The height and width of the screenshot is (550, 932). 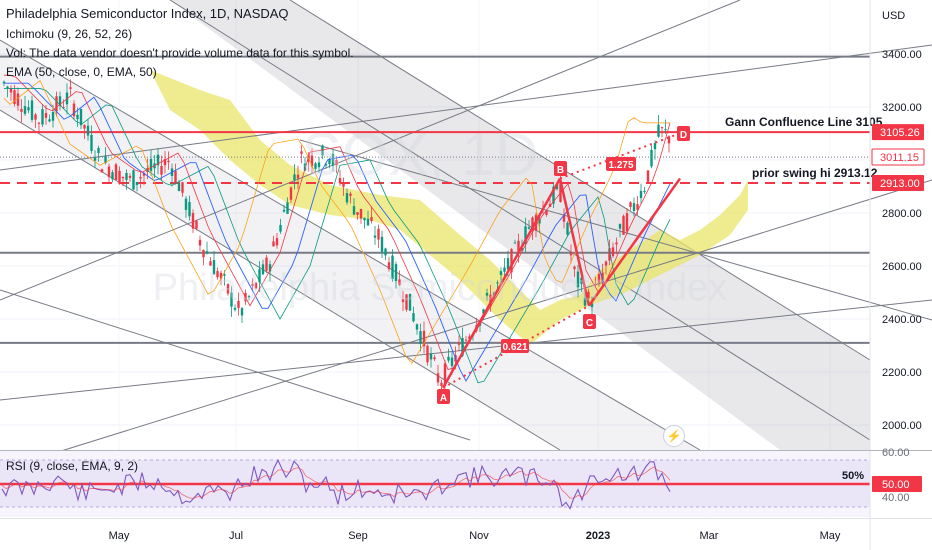 I want to click on time-tick-label: 2023, so click(x=598, y=536).